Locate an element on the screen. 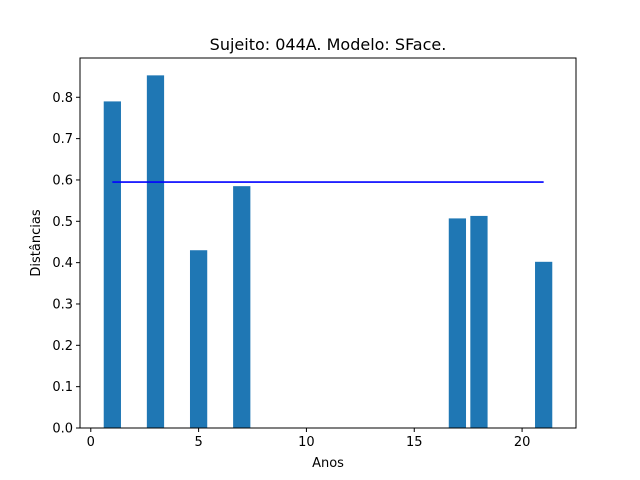  x-tick-label: 15 is located at coordinates (414, 442).